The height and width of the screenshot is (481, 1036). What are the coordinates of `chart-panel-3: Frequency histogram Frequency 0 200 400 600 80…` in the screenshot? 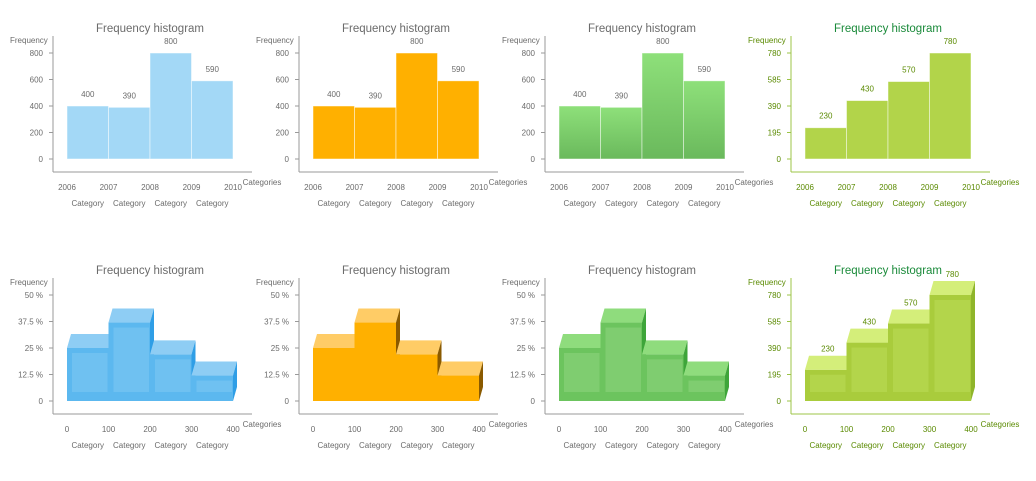 It's located at (637, 115).